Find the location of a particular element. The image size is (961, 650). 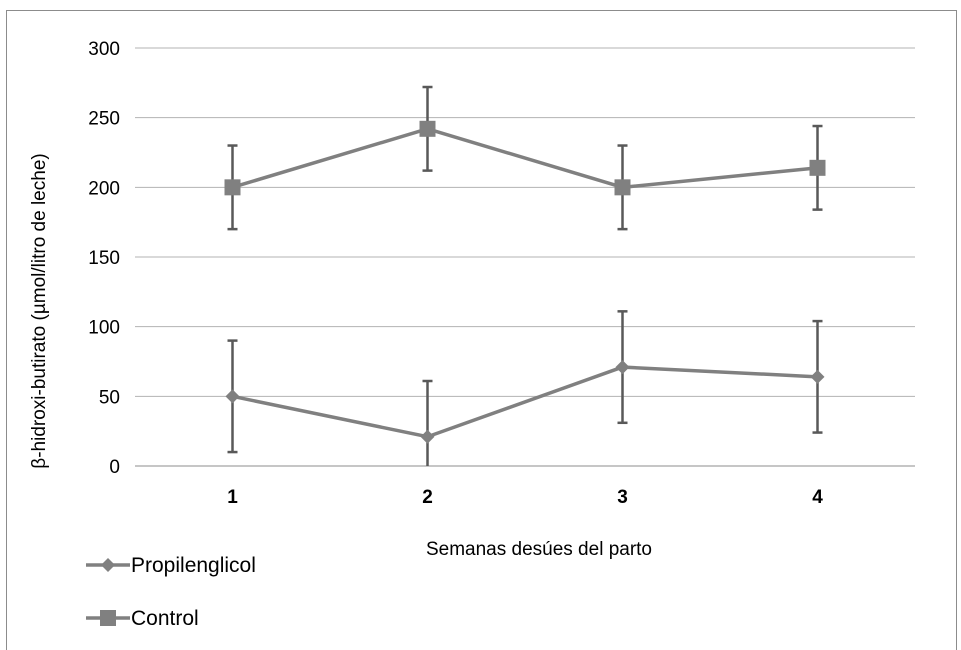

legend-entry-control: Control is located at coordinates (142, 618).